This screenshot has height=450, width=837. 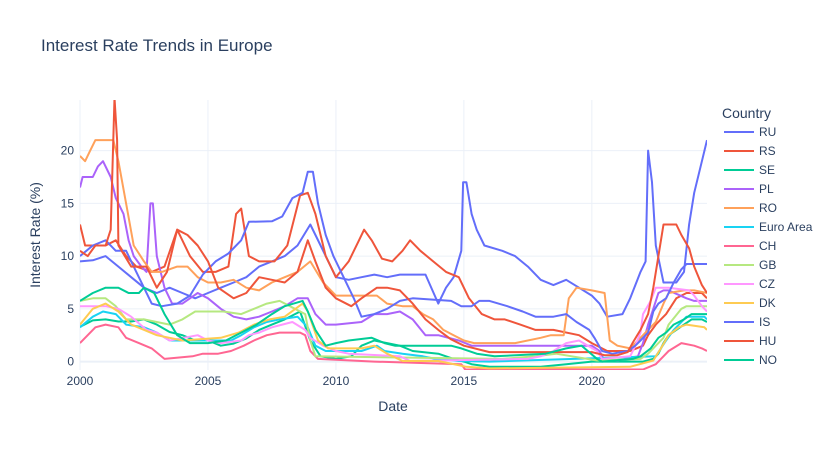 I want to click on legend-label: IS, so click(x=764, y=322).